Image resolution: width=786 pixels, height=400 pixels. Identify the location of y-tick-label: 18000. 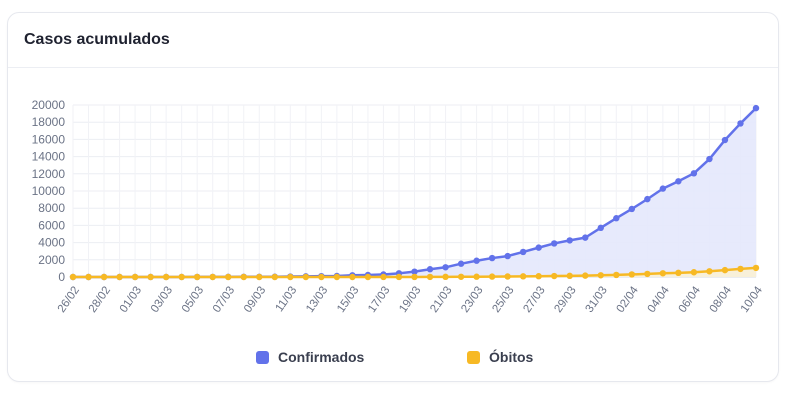
(49, 122).